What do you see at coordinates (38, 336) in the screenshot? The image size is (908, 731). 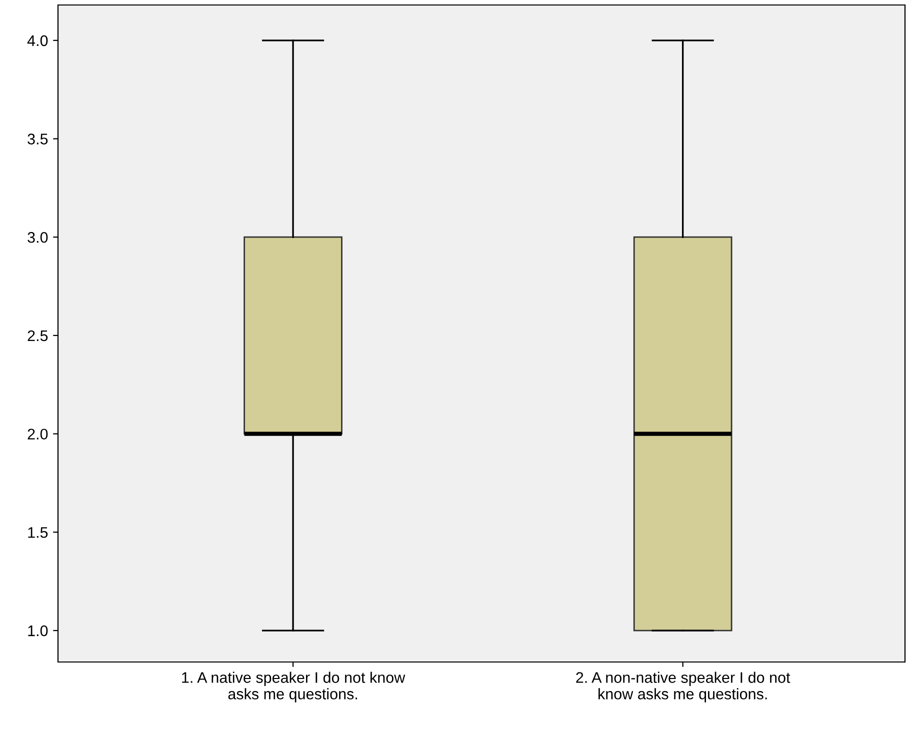 I see `y-tick-label: 2.5` at bounding box center [38, 336].